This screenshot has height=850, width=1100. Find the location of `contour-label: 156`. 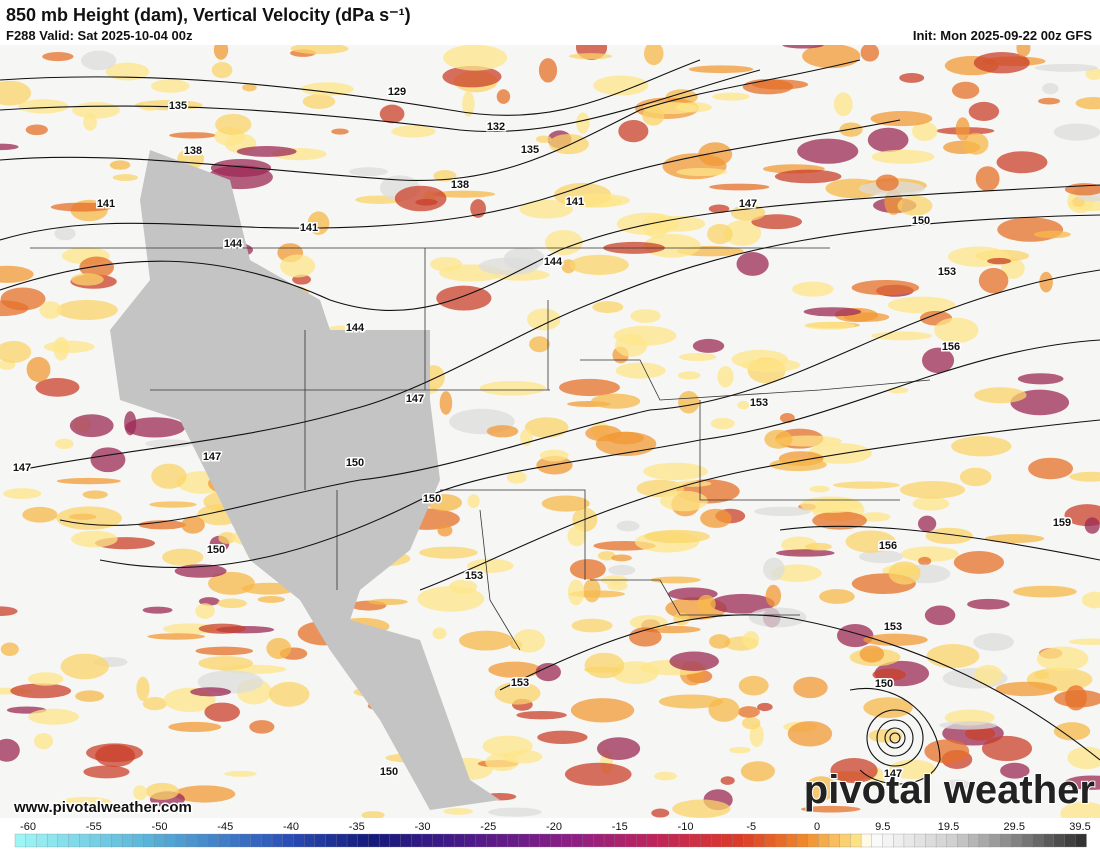

contour-label: 156 is located at coordinates (888, 546).